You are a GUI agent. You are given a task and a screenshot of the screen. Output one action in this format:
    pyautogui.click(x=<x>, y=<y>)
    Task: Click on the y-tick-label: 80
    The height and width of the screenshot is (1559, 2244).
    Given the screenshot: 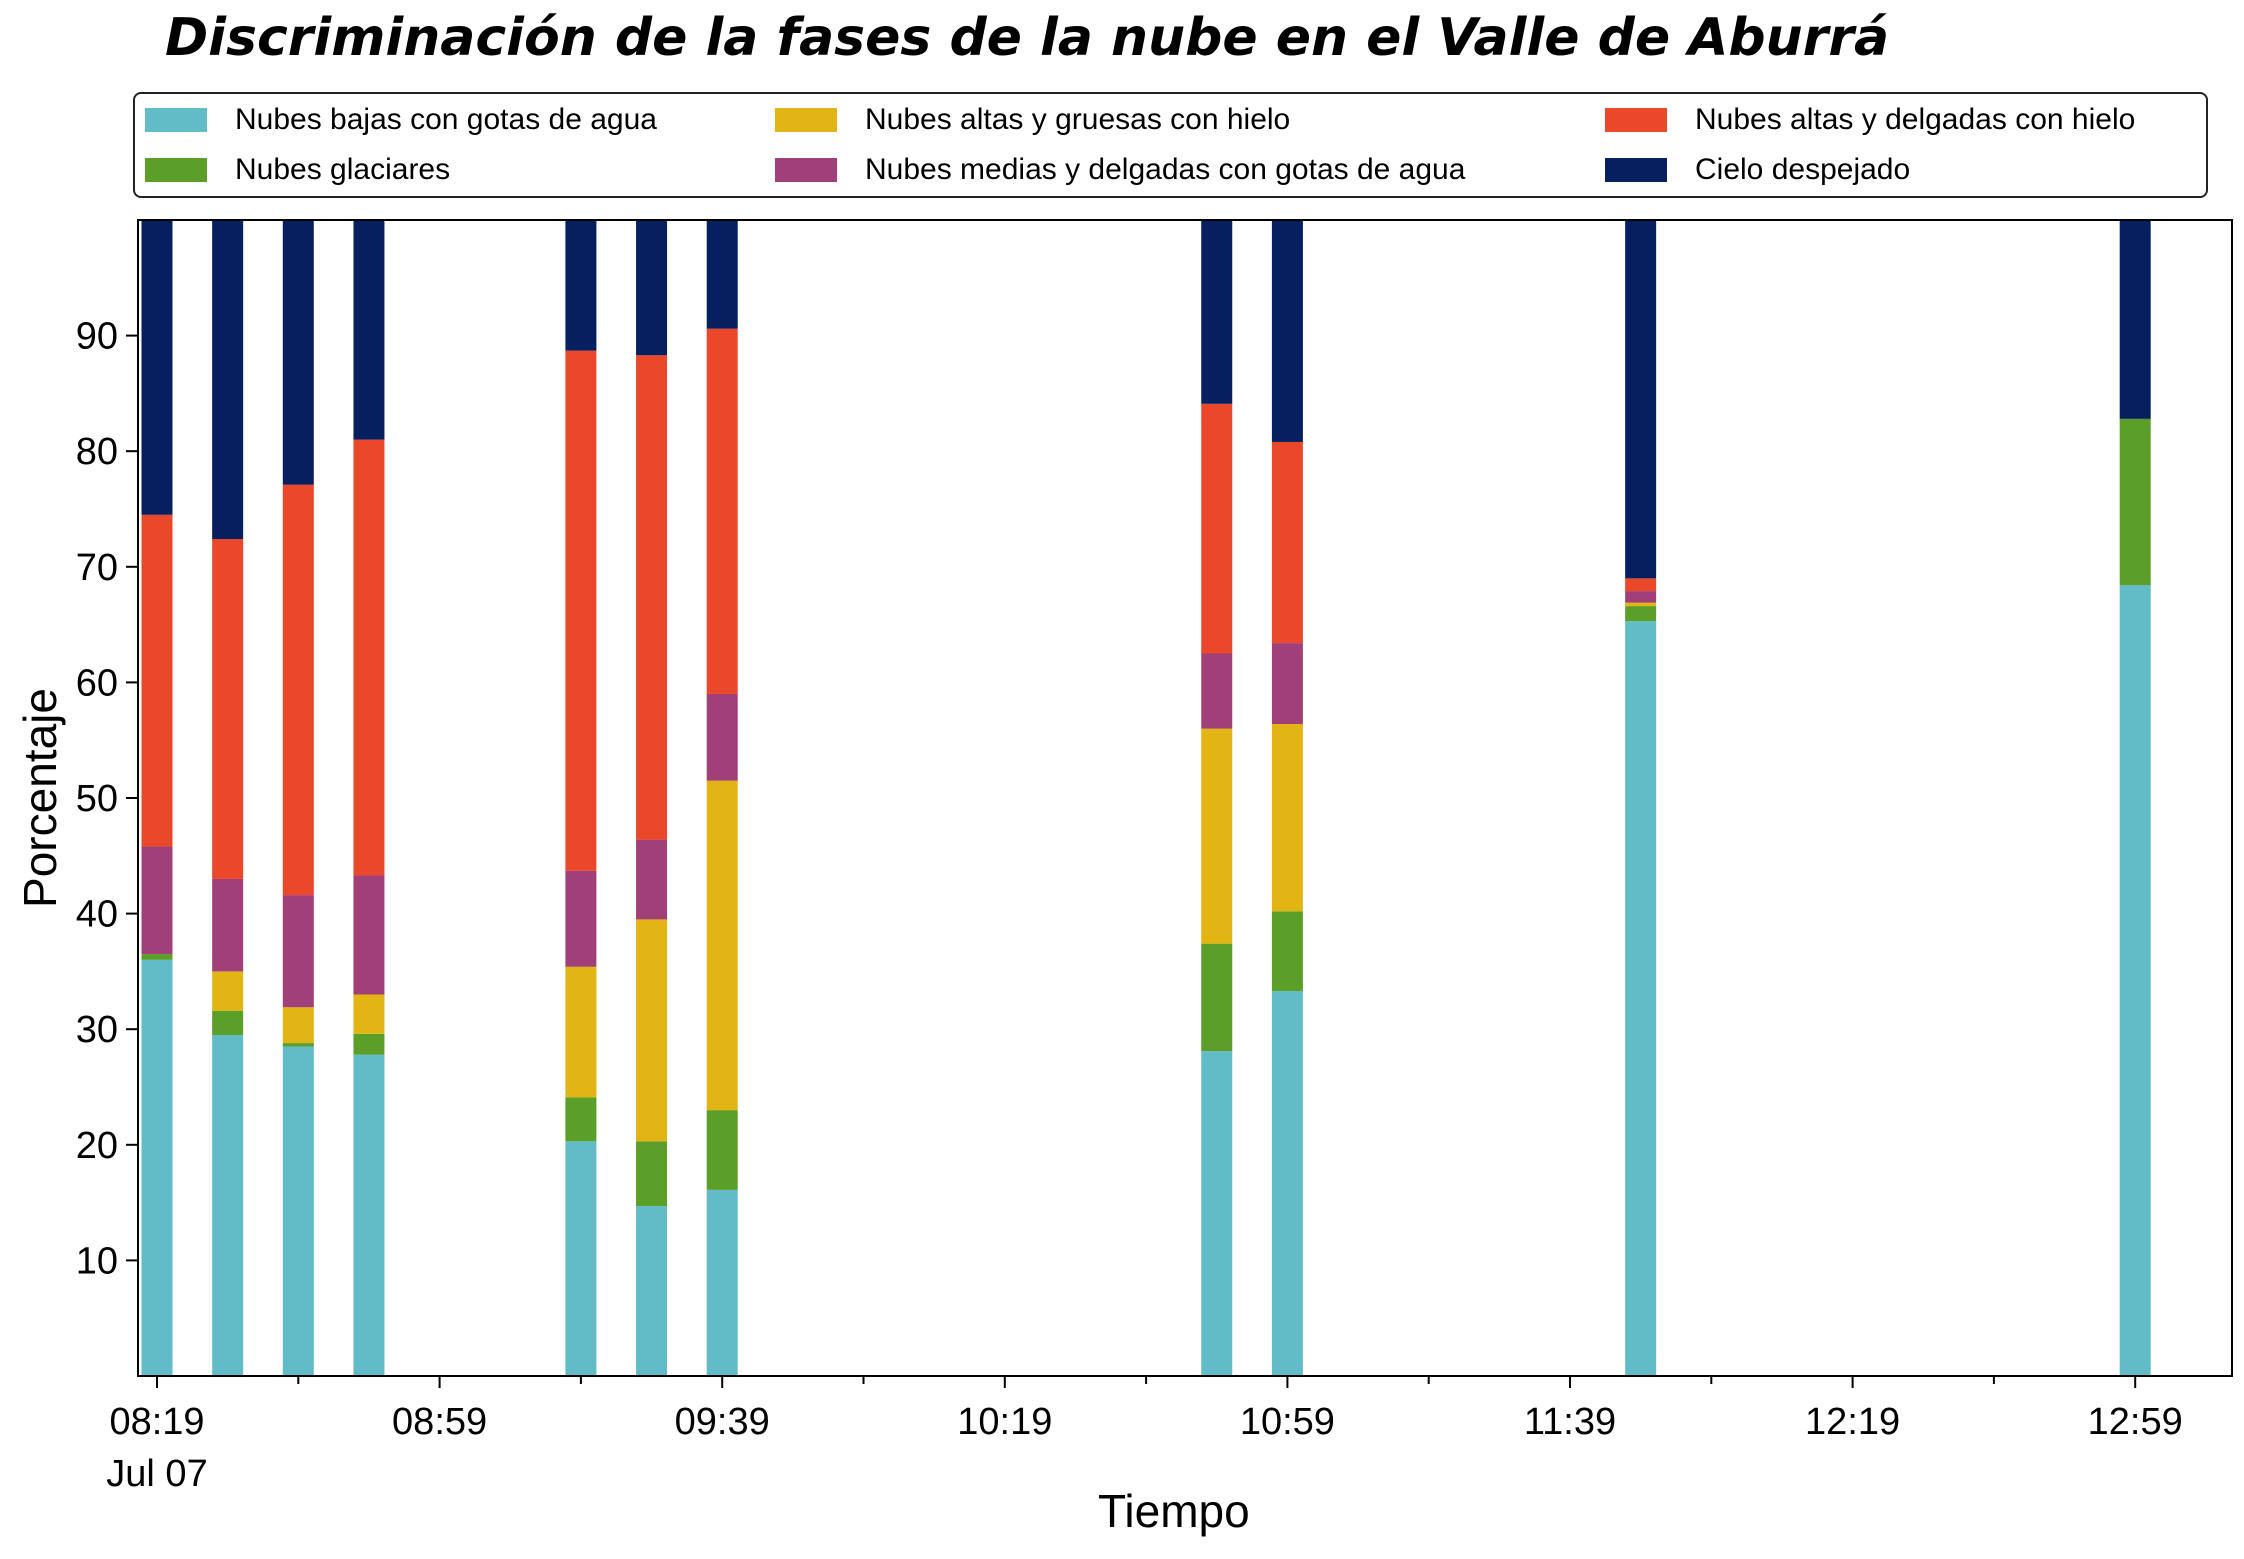 What is the action you would take?
    pyautogui.click(x=97, y=452)
    